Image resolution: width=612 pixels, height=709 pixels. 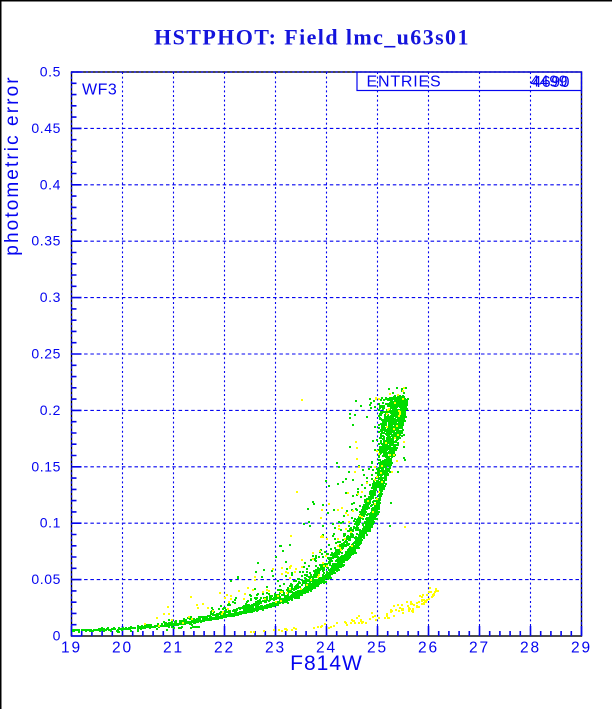 I want to click on svg-text: 27, so click(x=479, y=648).